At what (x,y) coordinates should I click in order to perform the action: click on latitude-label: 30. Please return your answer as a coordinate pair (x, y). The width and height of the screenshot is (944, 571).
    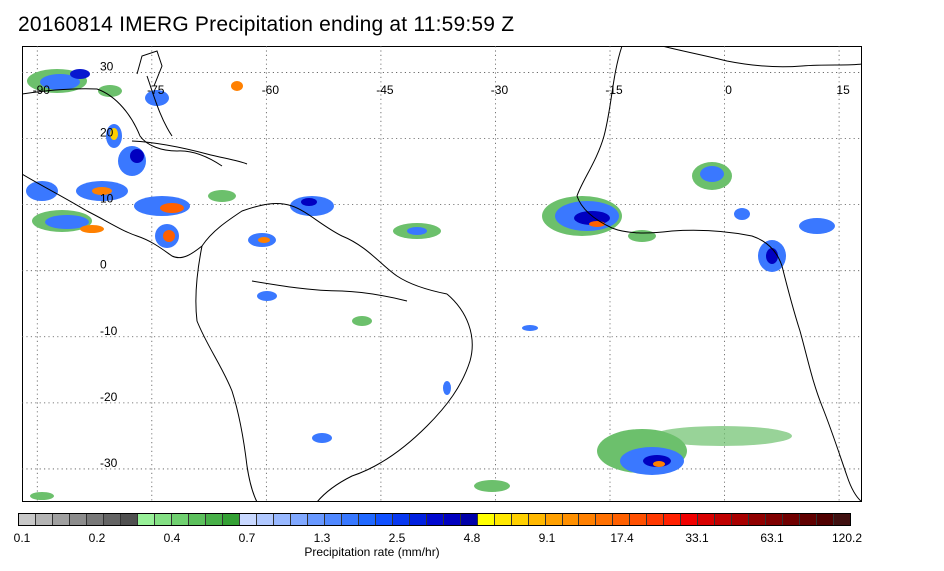
    Looking at the image, I should click on (107, 66).